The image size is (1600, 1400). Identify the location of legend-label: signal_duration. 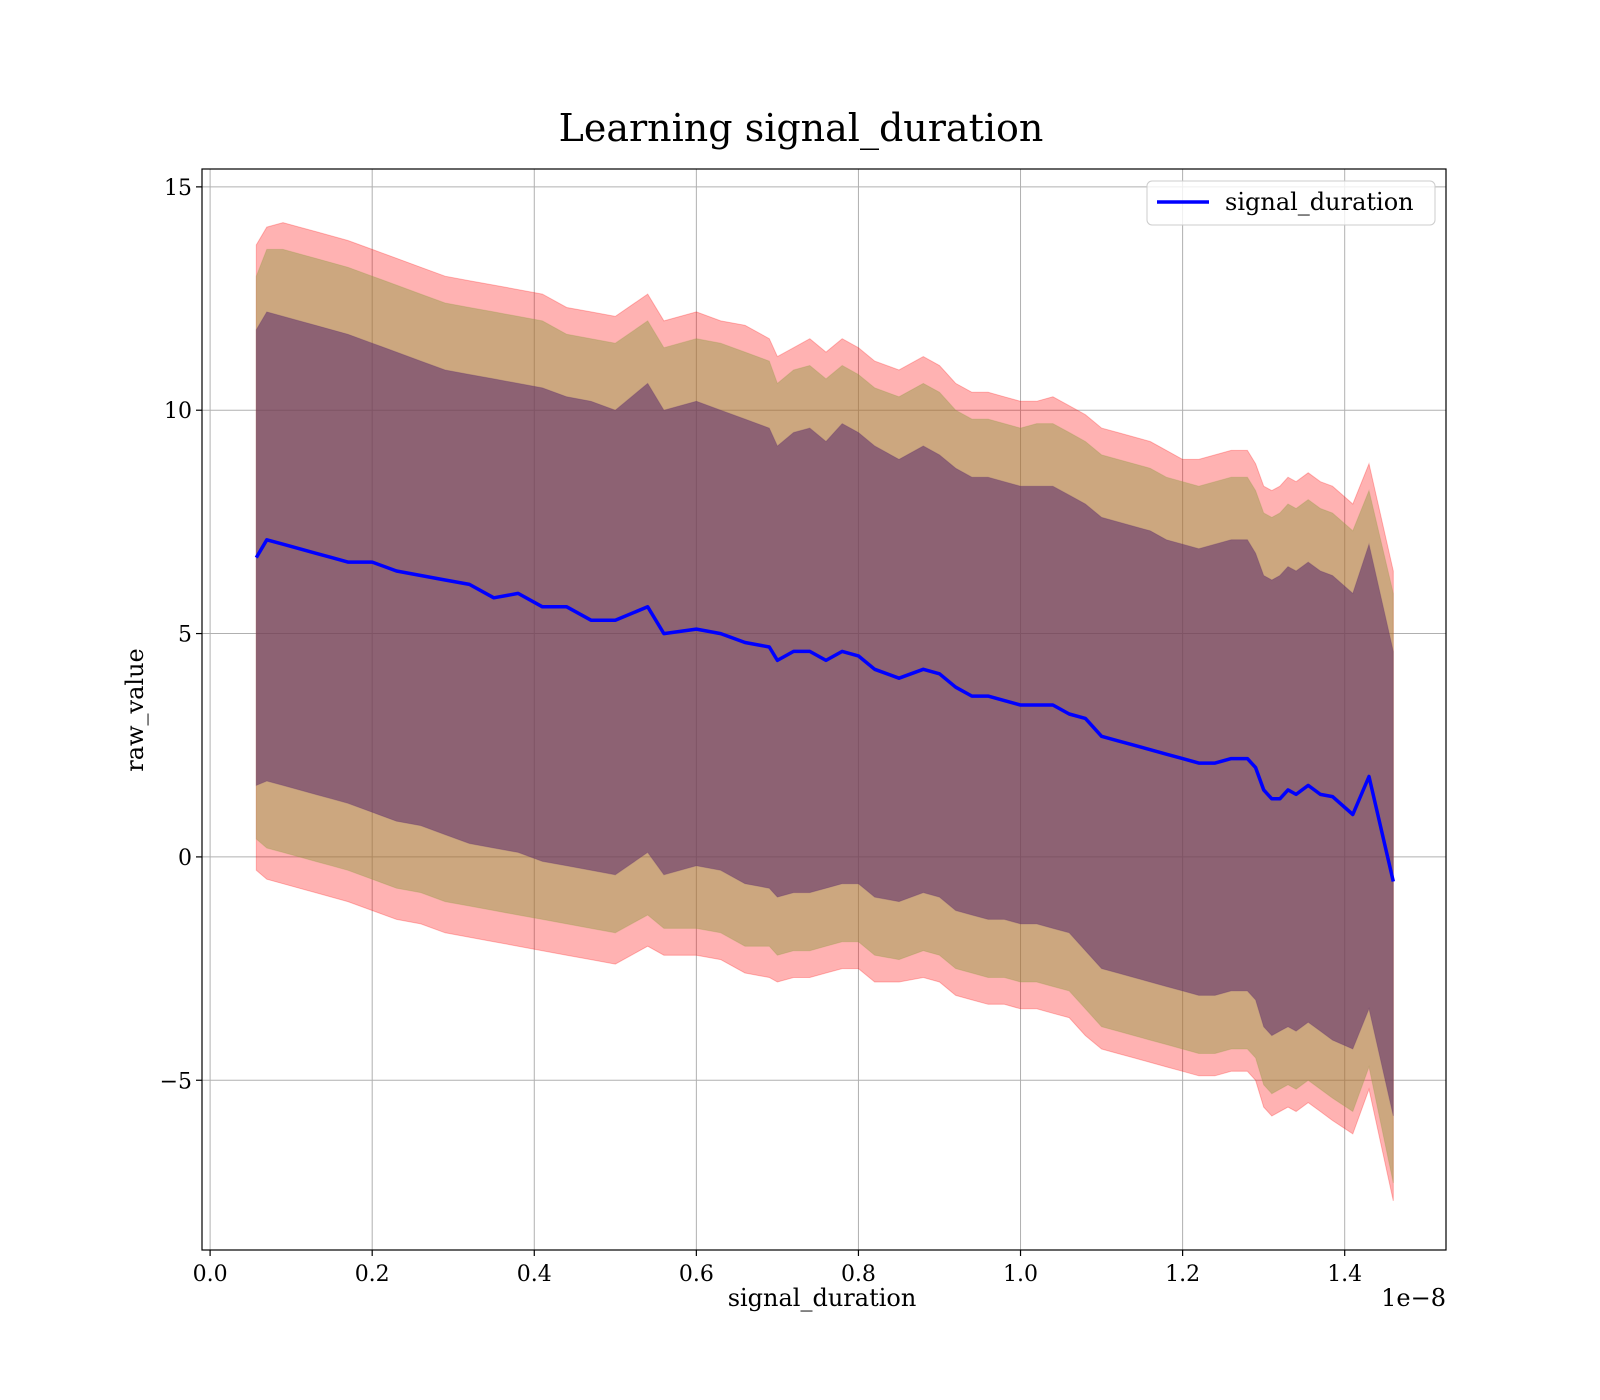
(1319, 202).